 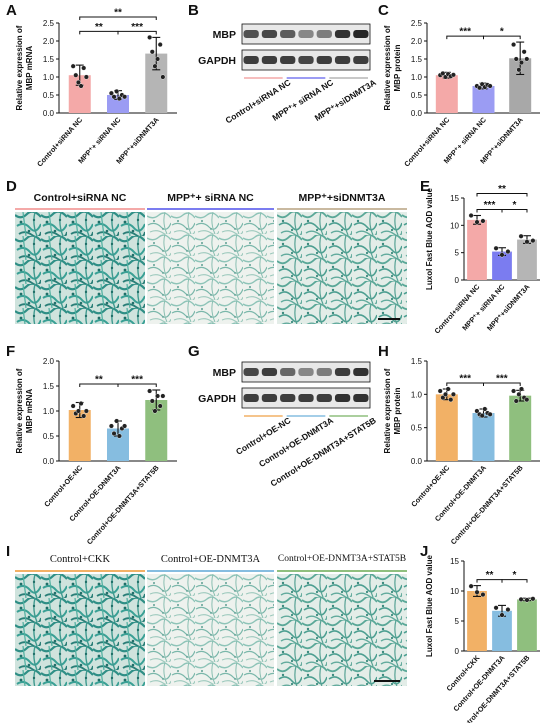 What do you see at coordinates (217, 61) in the screenshot?
I see `band-label: GAPDH` at bounding box center [217, 61].